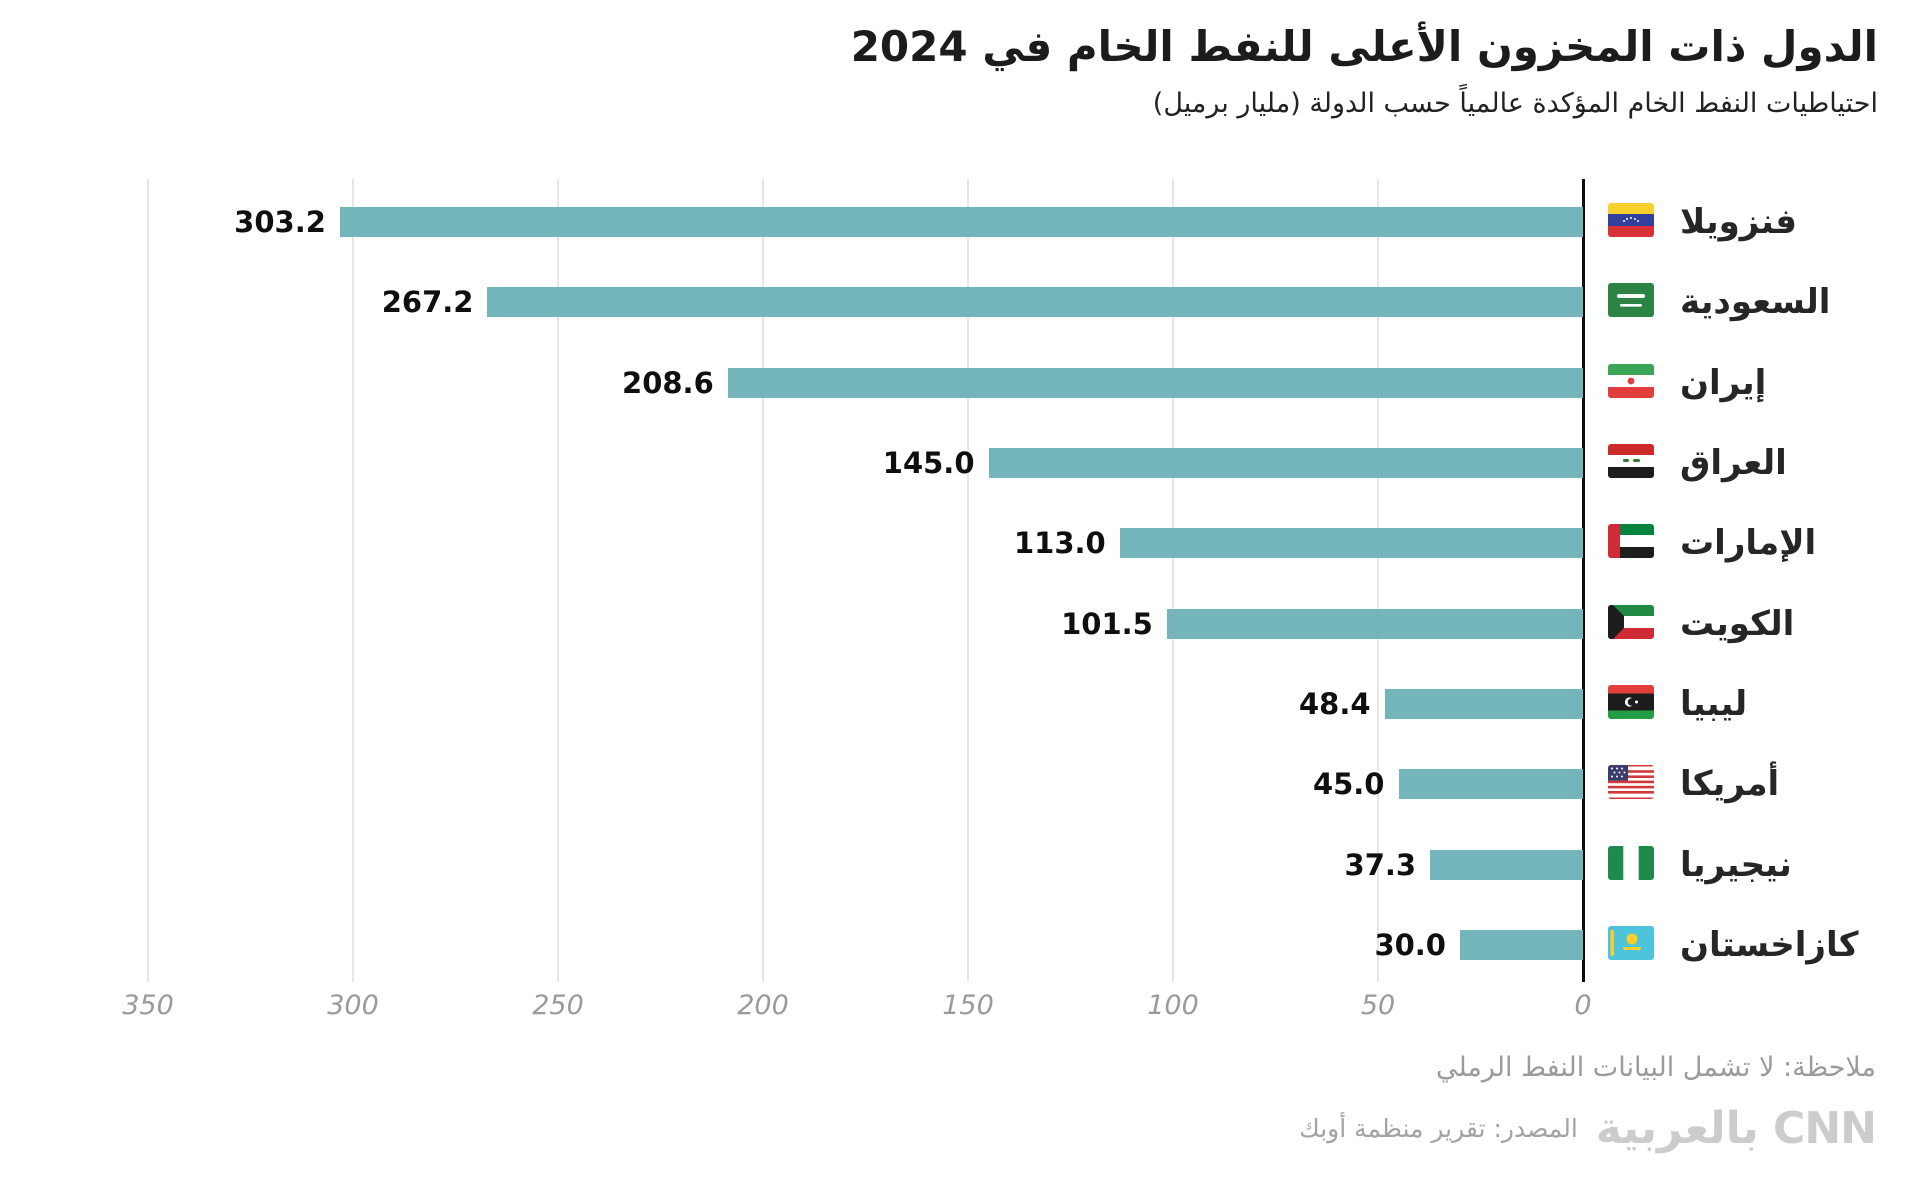  I want to click on flag-iraq-icon, so click(1631, 462).